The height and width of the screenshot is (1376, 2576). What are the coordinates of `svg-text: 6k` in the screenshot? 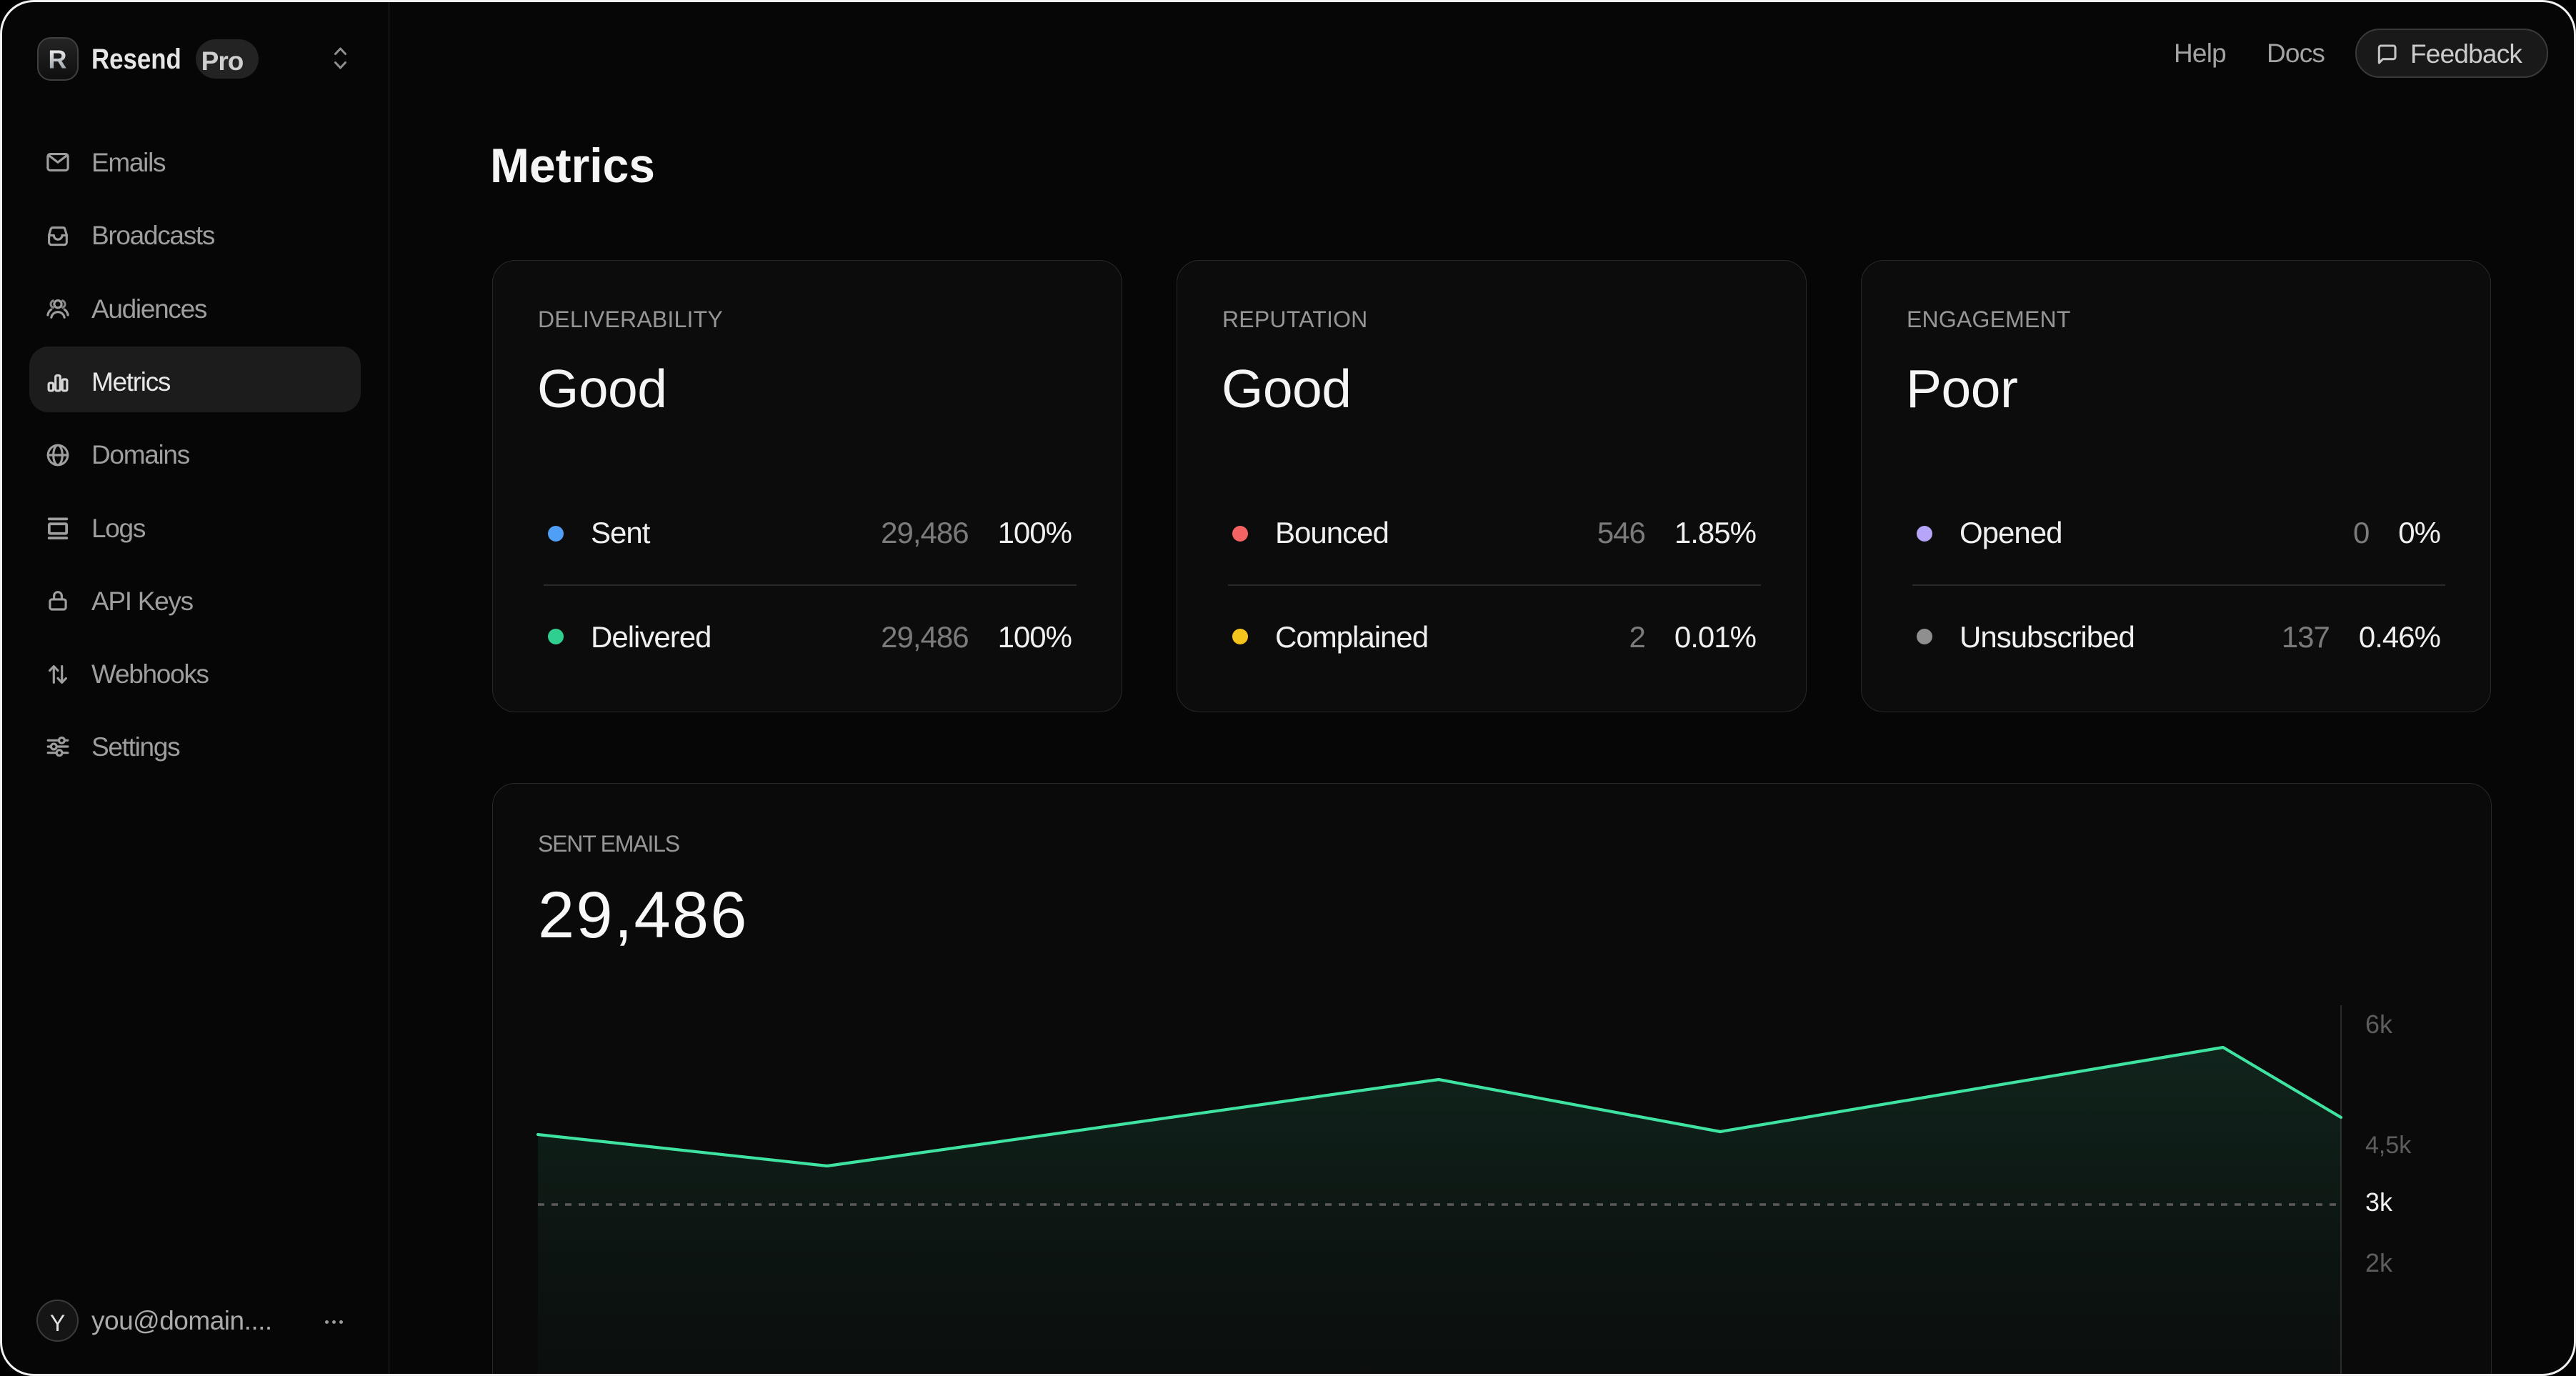 It's located at (2379, 1024).